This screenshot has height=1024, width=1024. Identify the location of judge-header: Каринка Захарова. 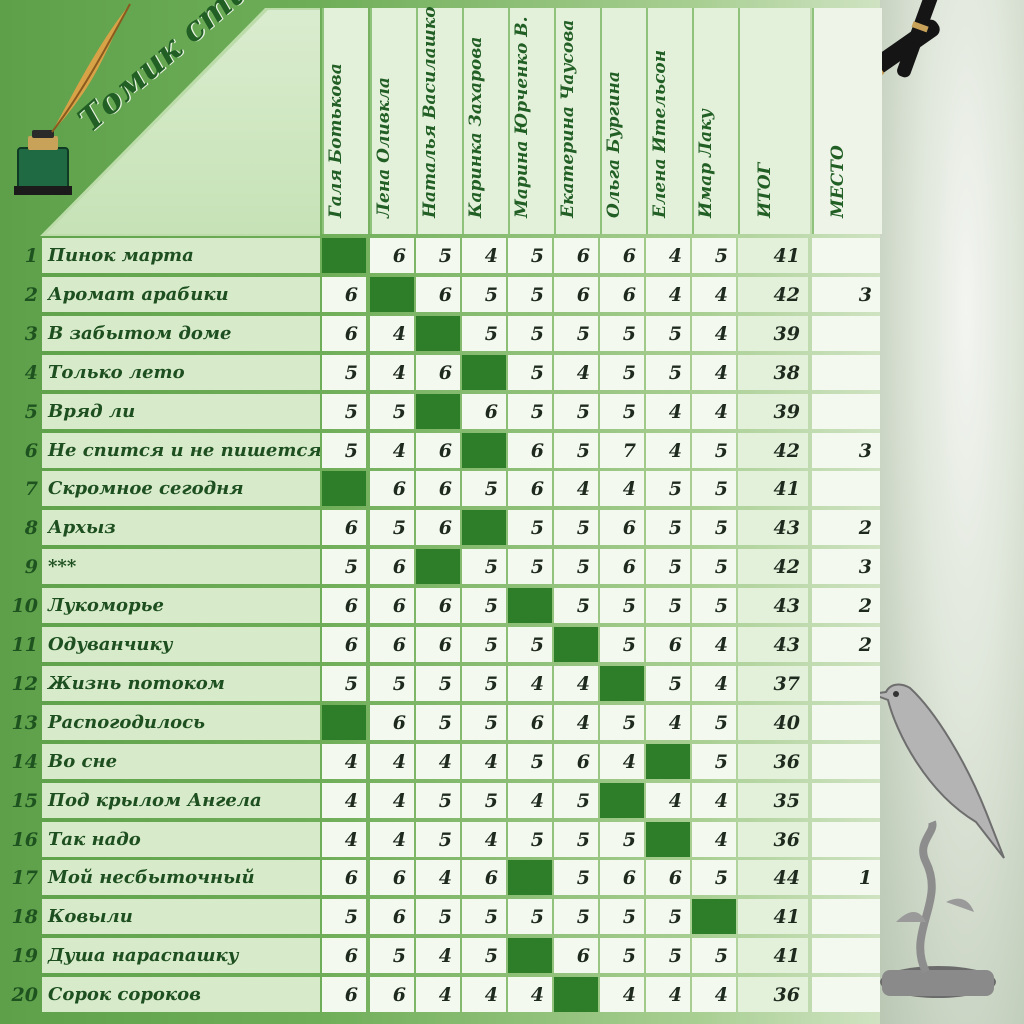
(485, 121).